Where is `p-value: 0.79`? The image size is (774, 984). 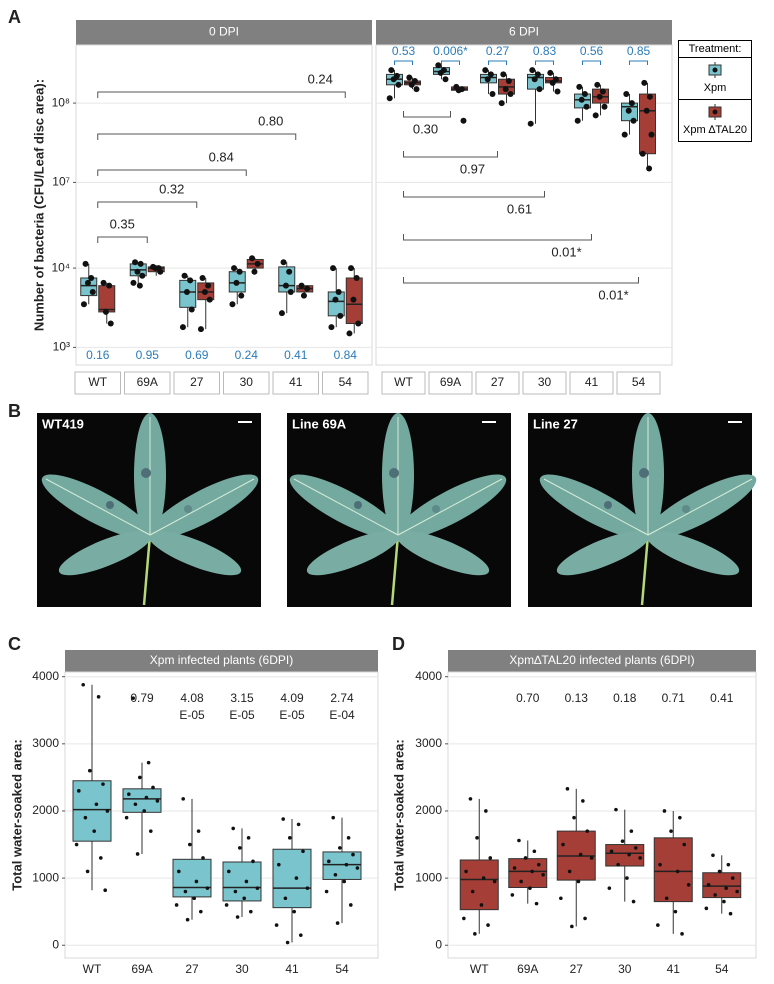
p-value: 0.79 is located at coordinates (142, 698).